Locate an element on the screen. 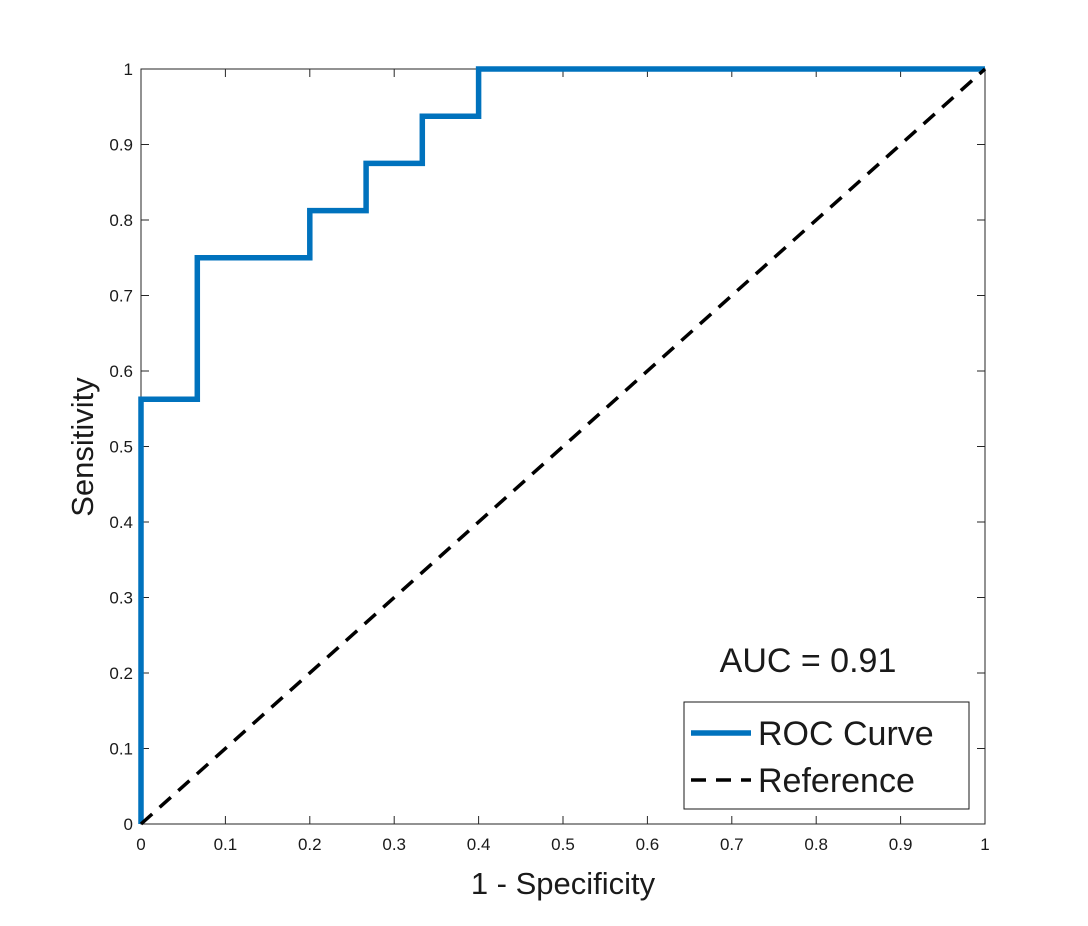 The image size is (1088, 926). x-tick-label: 0.2 is located at coordinates (310, 844).